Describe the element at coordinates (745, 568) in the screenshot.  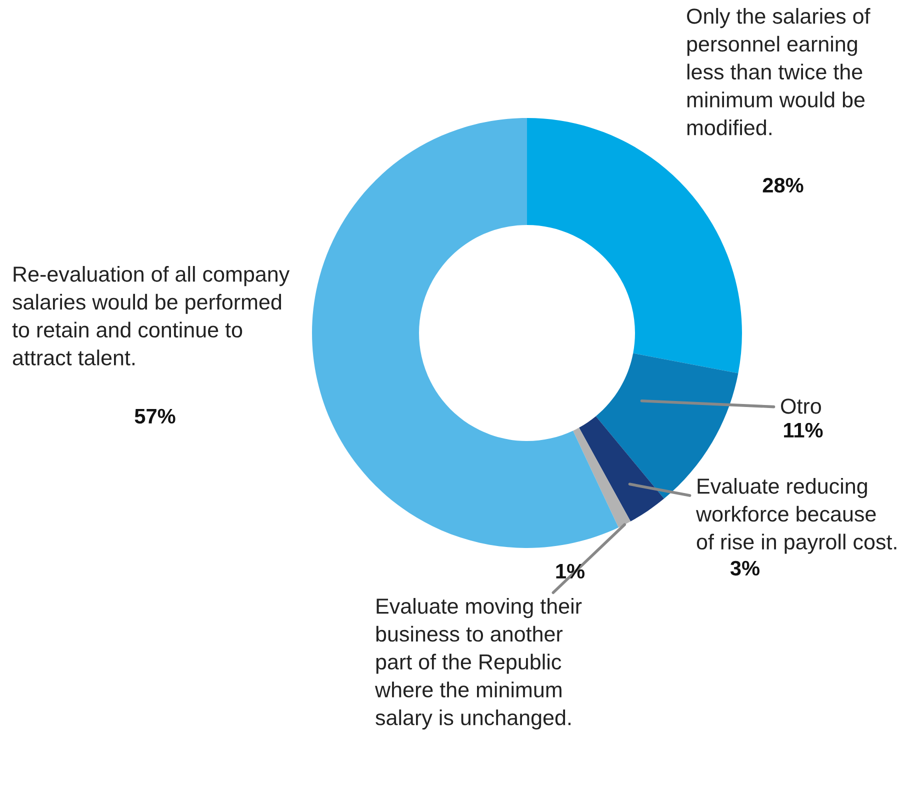
I see `data-label: 3%` at that location.